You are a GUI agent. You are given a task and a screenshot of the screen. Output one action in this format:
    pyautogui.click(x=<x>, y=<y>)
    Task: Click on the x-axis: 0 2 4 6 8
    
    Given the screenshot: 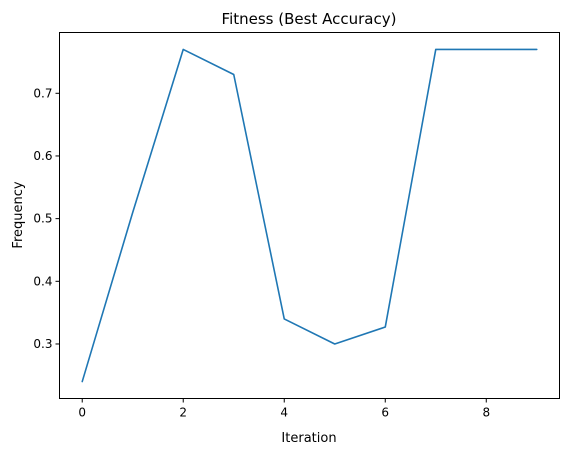 What is the action you would take?
    pyautogui.click(x=284, y=409)
    